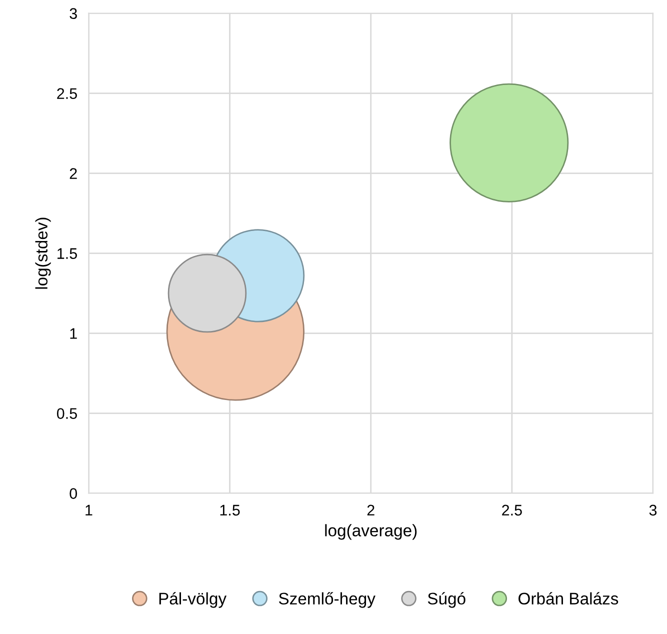 This screenshot has width=667, height=634. What do you see at coordinates (568, 598) in the screenshot?
I see `legend-label: Orbán Balázs` at bounding box center [568, 598].